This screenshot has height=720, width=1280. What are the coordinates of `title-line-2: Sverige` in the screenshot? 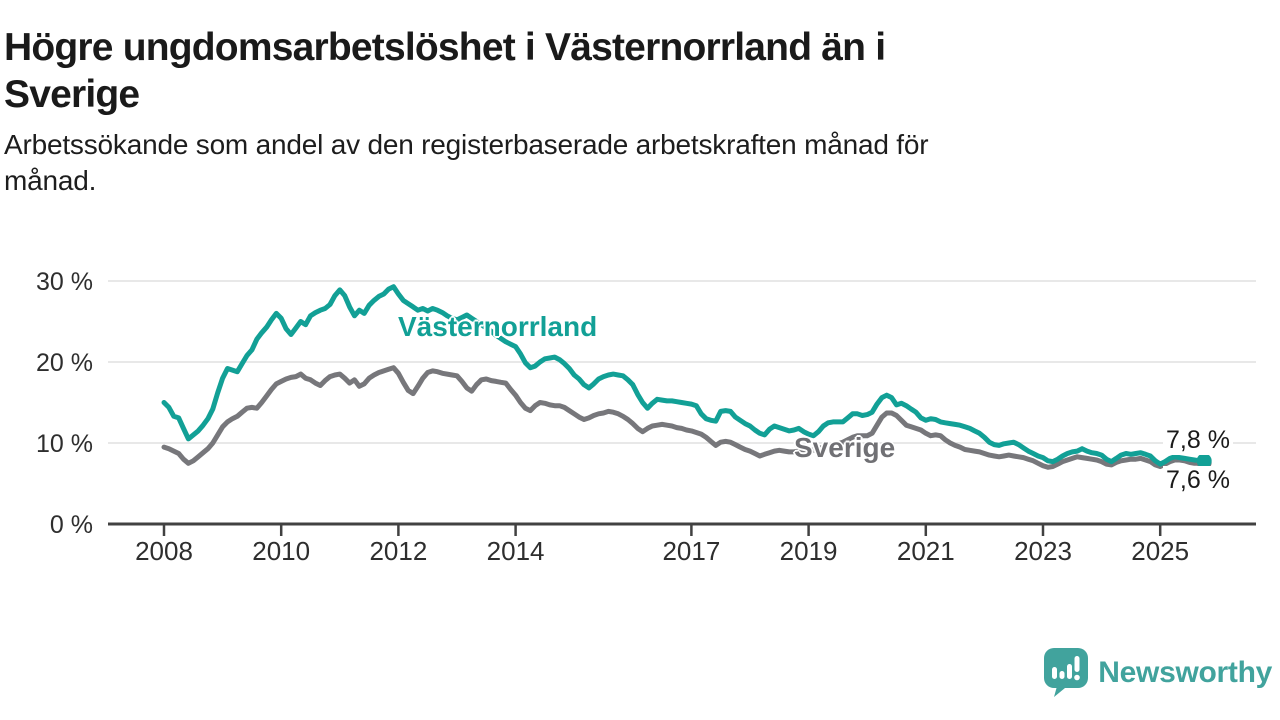 It's located at (72, 94).